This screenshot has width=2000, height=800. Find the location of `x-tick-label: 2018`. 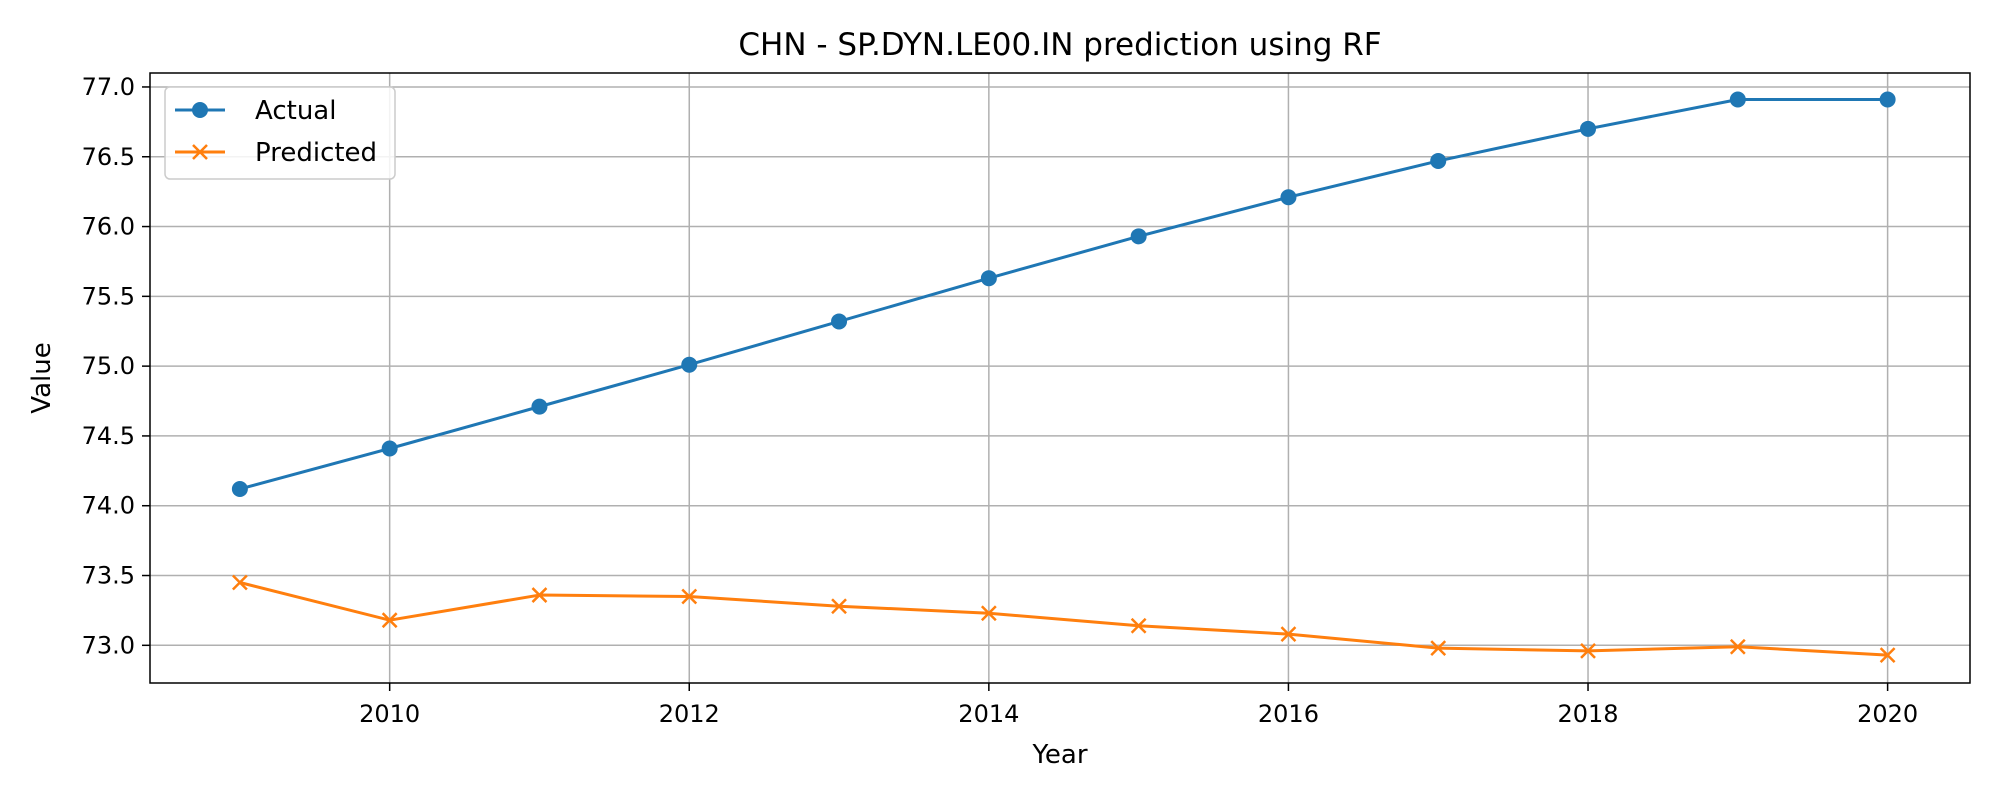

x-tick-label: 2018 is located at coordinates (1587, 714).